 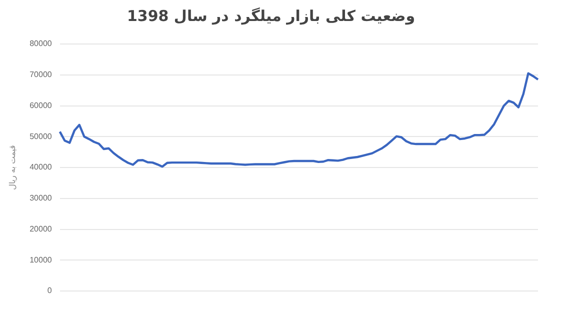 What do you see at coordinates (41, 259) in the screenshot?
I see `y-tick-label: 10000` at bounding box center [41, 259].